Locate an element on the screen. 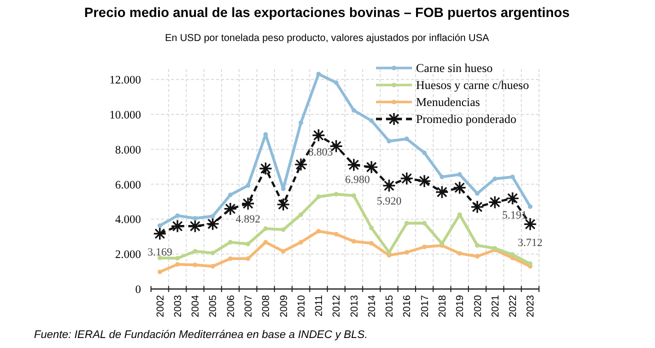  x-tick-label: 2023 is located at coordinates (531, 306).